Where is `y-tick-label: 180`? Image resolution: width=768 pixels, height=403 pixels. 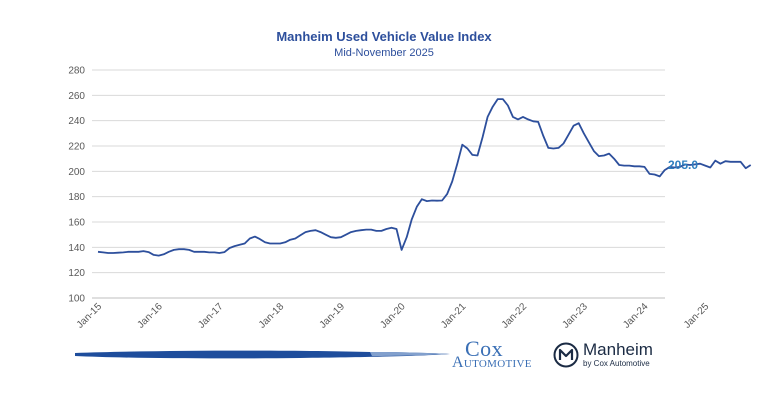 y-tick-label: 180 is located at coordinates (76, 197).